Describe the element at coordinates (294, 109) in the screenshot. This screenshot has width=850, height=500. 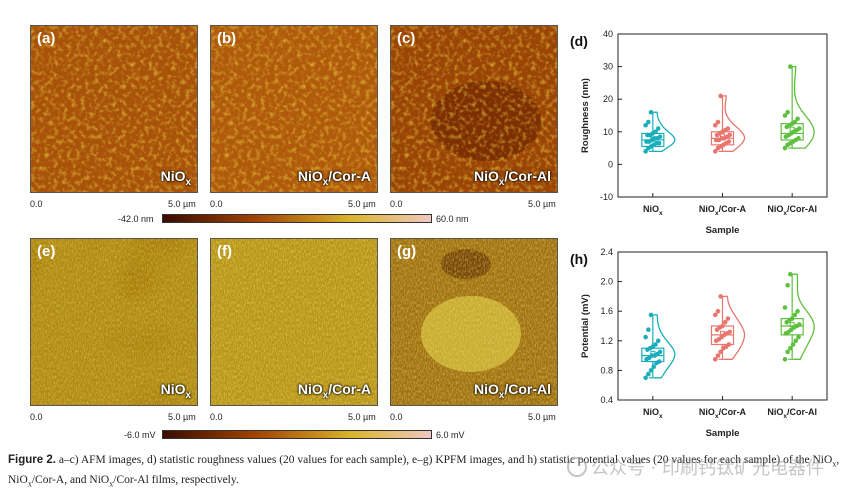
I see `afm-texture-b` at that location.